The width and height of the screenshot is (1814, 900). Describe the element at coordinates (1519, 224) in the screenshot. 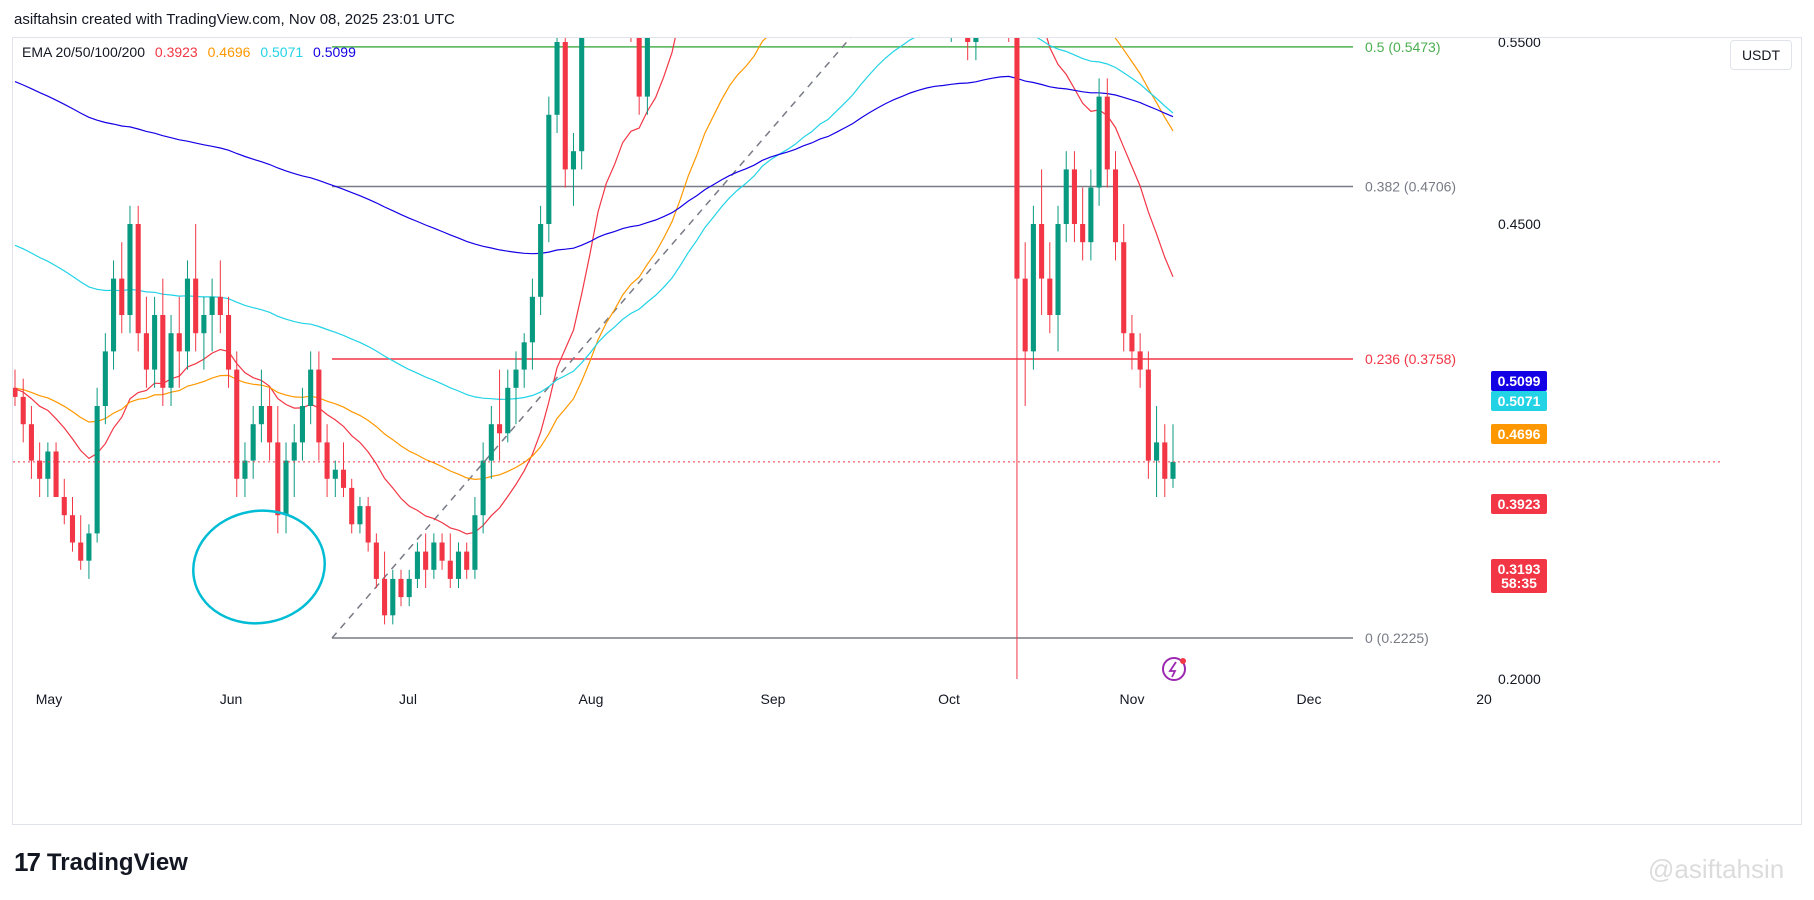

I see `y-axis-tick: 0.4500` at that location.